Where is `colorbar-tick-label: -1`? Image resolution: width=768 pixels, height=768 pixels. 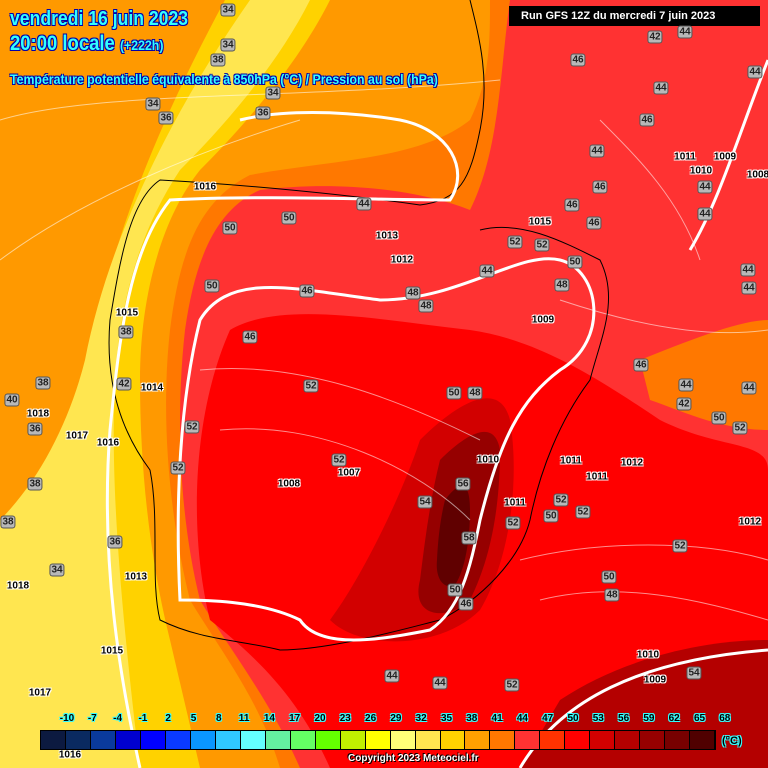
colorbar-tick-label: -1 is located at coordinates (143, 718).